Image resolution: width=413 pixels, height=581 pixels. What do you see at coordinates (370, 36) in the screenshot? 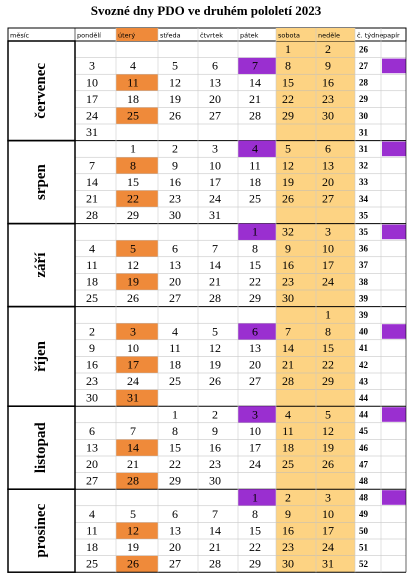
I see `header-cell: č. týdne` at bounding box center [370, 36].